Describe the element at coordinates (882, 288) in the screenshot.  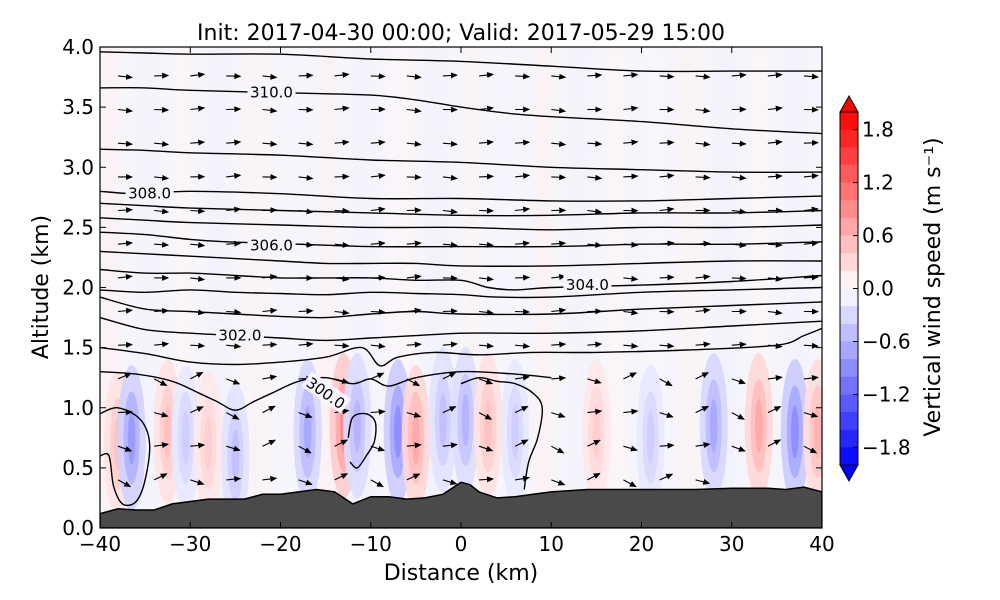
I see `colorbar-ticks: 1.8 1.2 0.6 0.0 −0.6 −1.2 −1.8` at that location.